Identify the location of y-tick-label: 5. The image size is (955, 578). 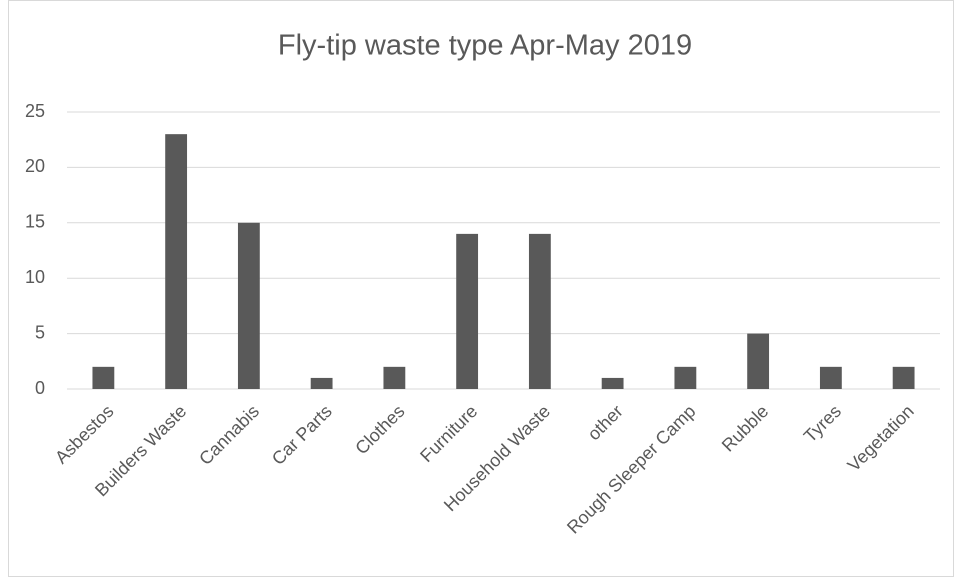
(40, 332).